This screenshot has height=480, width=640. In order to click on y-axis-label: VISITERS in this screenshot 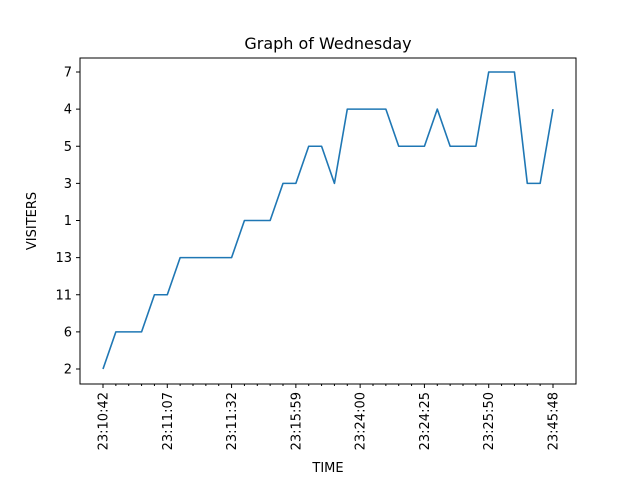, I will do `click(32, 221)`.